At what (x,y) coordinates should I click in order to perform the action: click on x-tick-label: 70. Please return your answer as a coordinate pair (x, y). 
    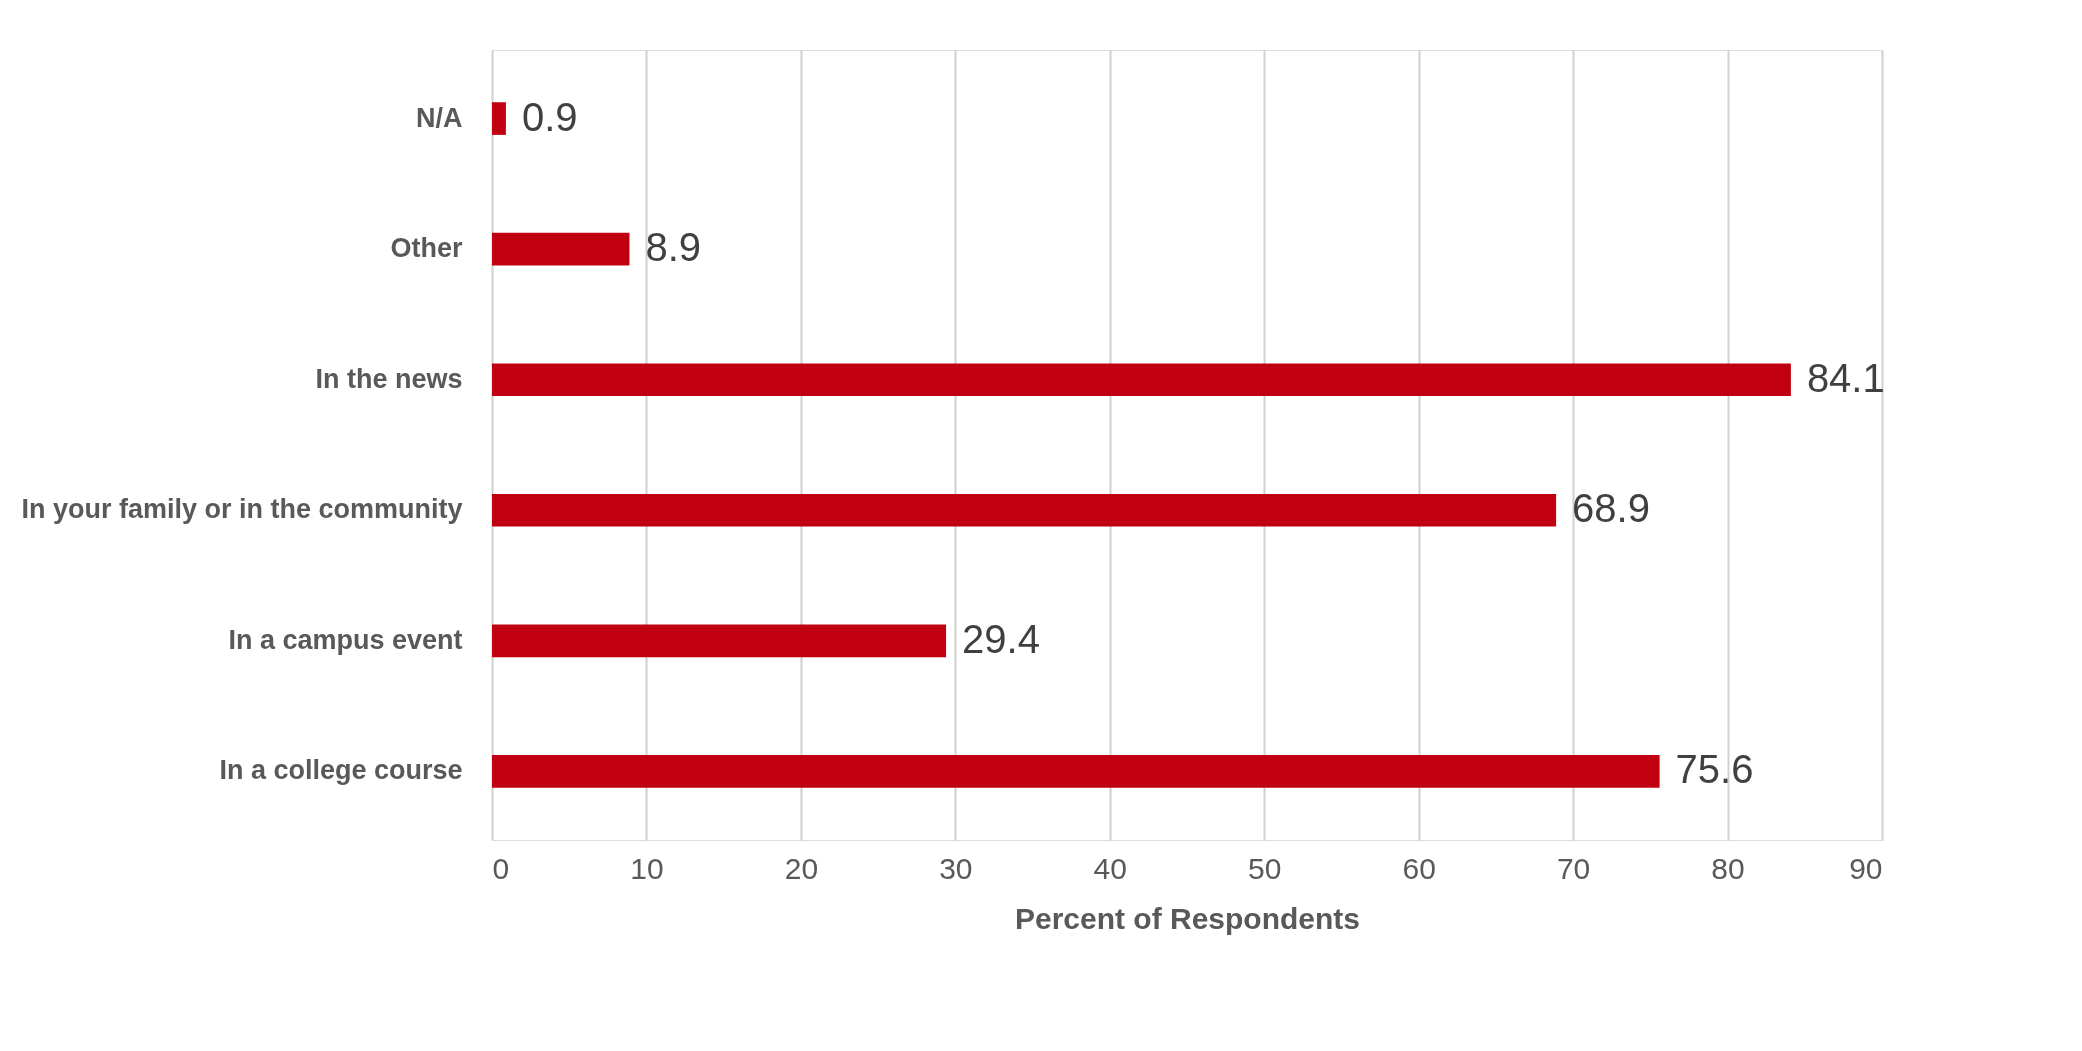
    Looking at the image, I should click on (1573, 868).